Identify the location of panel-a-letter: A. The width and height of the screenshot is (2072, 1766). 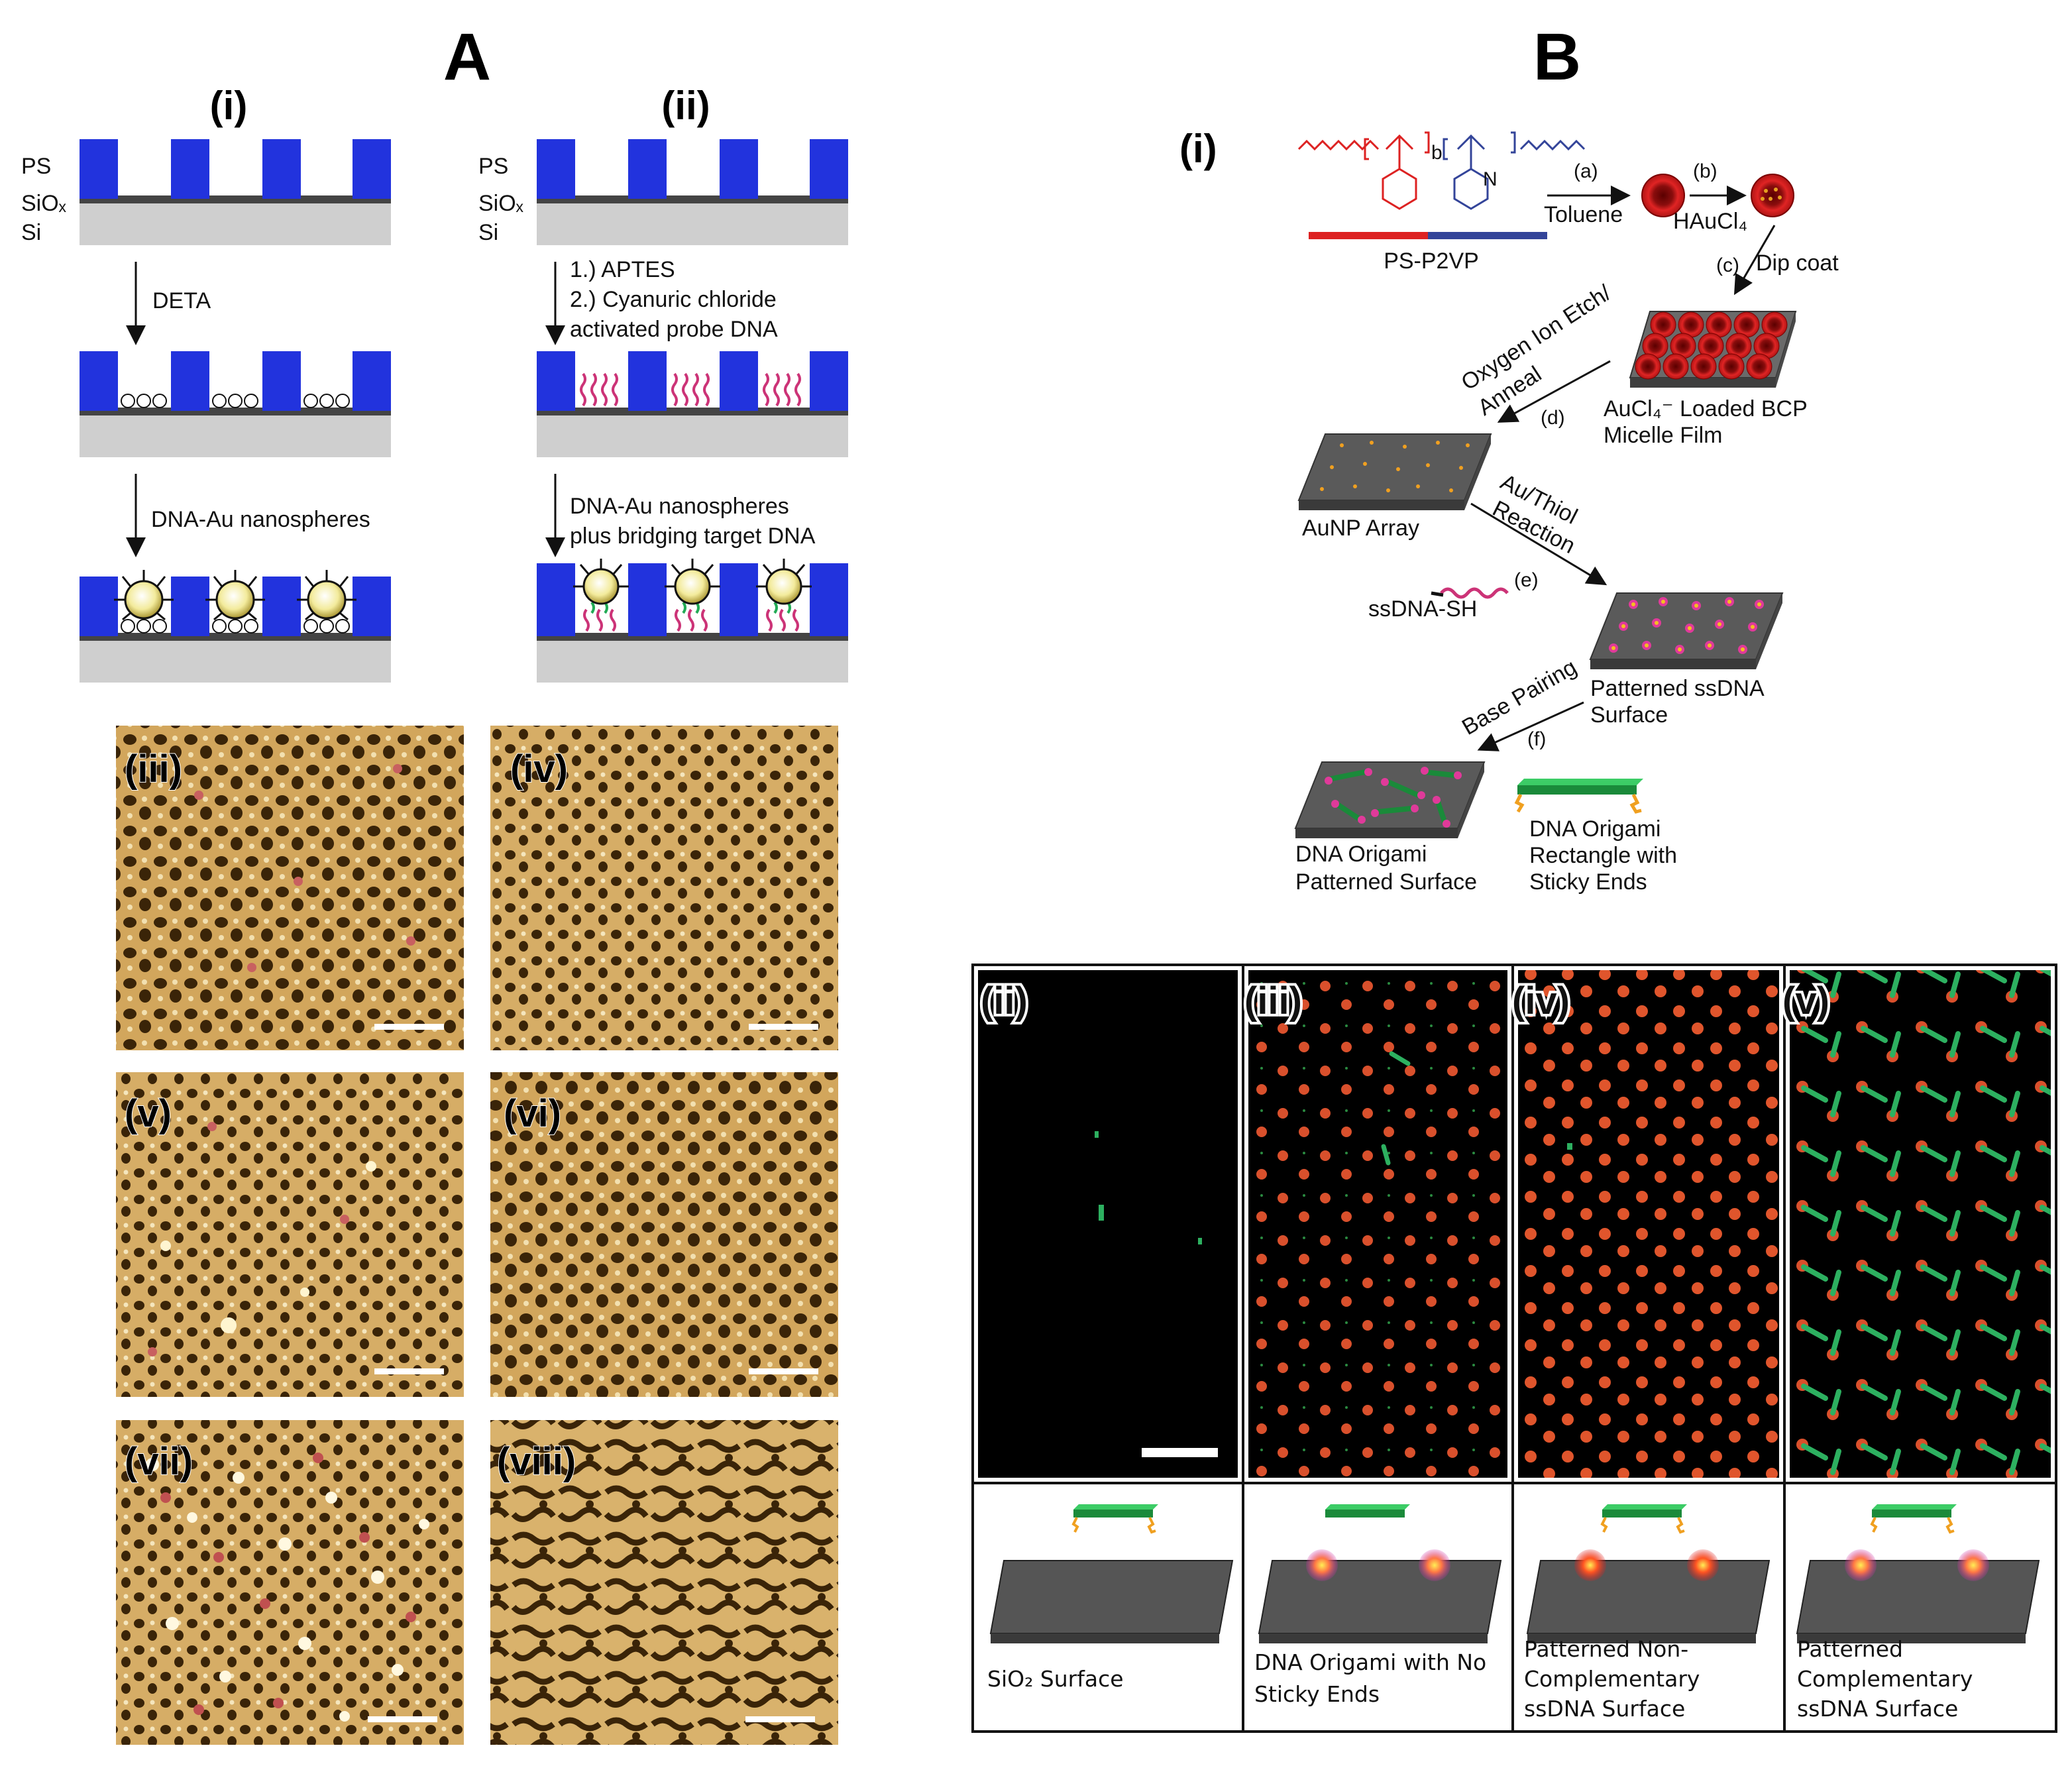
(467, 57).